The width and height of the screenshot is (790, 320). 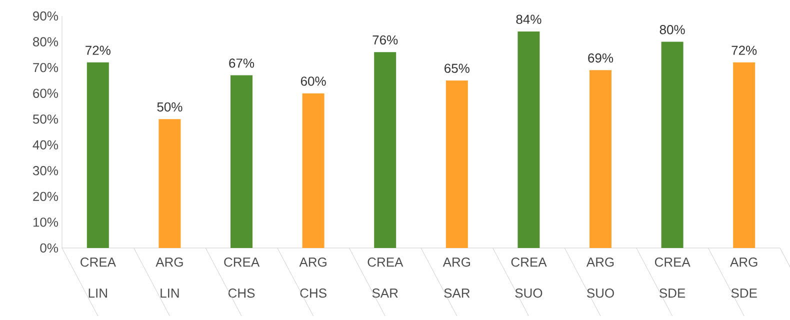 What do you see at coordinates (457, 68) in the screenshot?
I see `data-label: 65%` at bounding box center [457, 68].